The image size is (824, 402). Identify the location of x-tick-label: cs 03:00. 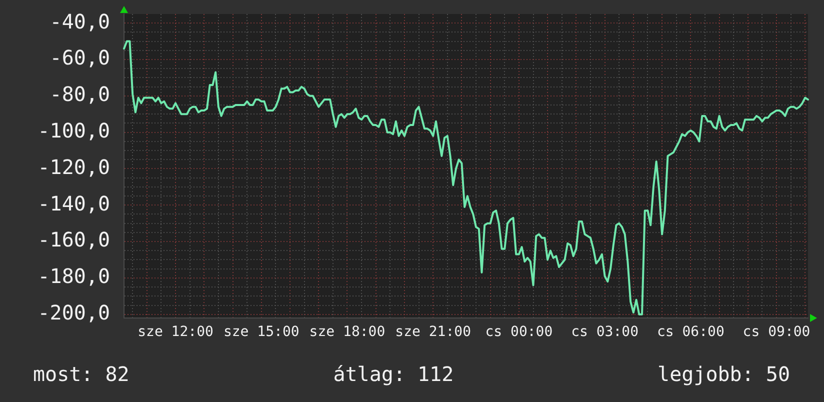
(605, 332).